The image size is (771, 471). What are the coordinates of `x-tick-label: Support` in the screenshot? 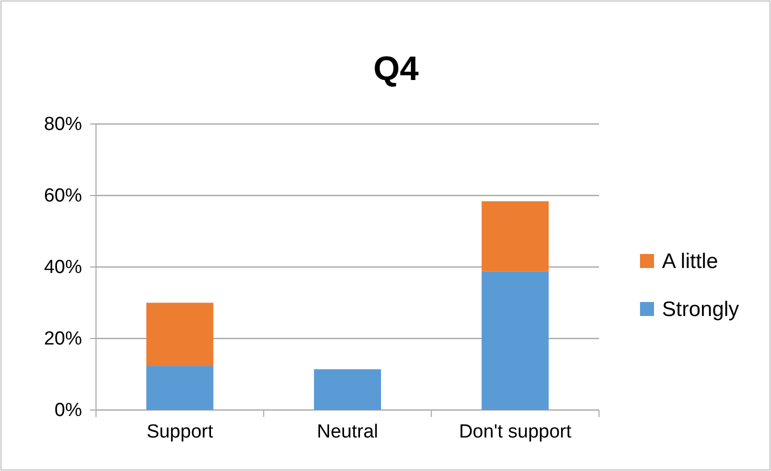 It's located at (180, 431).